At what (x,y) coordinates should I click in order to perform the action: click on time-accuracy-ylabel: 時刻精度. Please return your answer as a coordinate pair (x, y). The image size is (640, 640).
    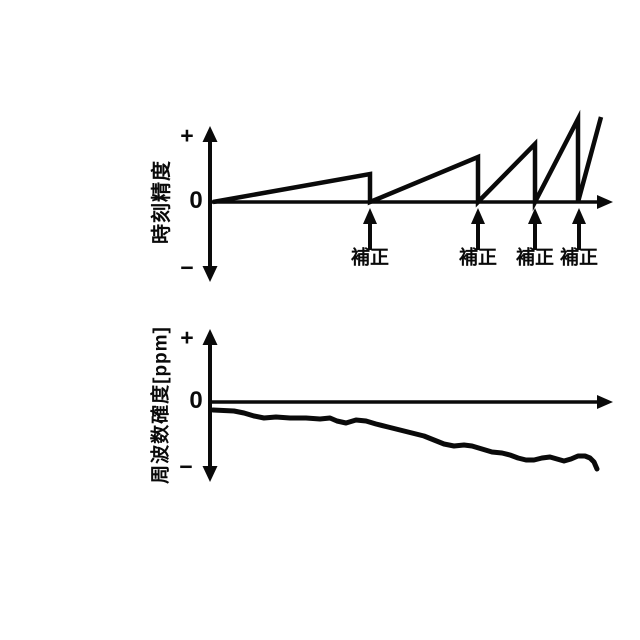
    Looking at the image, I should click on (162, 202).